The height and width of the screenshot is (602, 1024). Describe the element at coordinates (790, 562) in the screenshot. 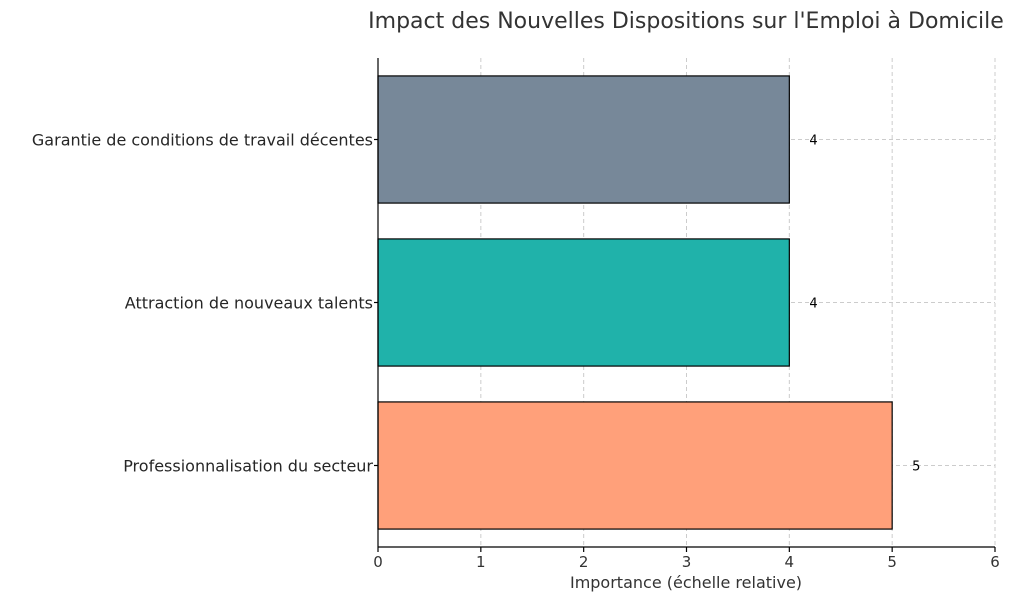

I see `x-tick-label: 4` at that location.